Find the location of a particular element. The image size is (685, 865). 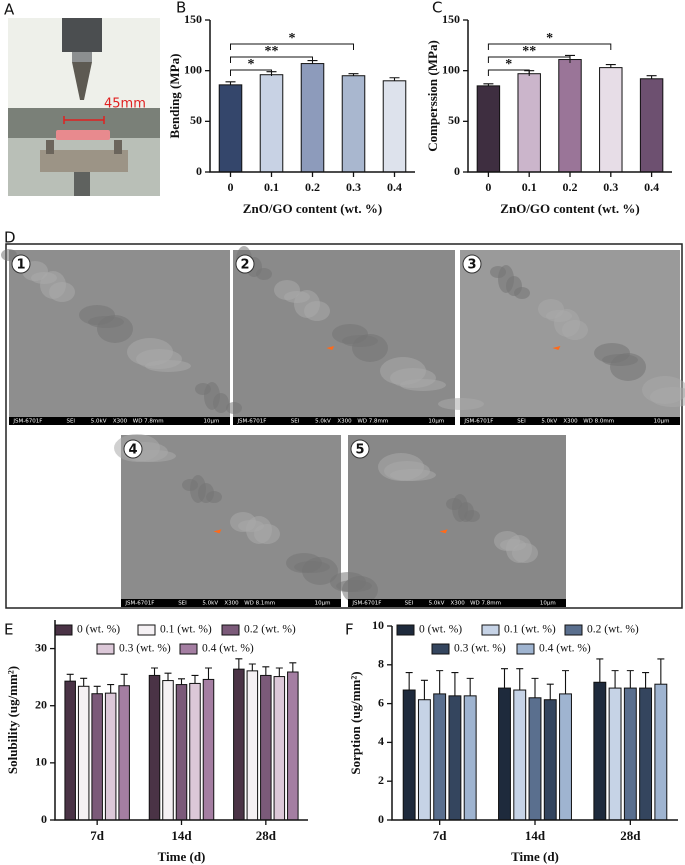

x-tick-label: 14d is located at coordinates (535, 835).